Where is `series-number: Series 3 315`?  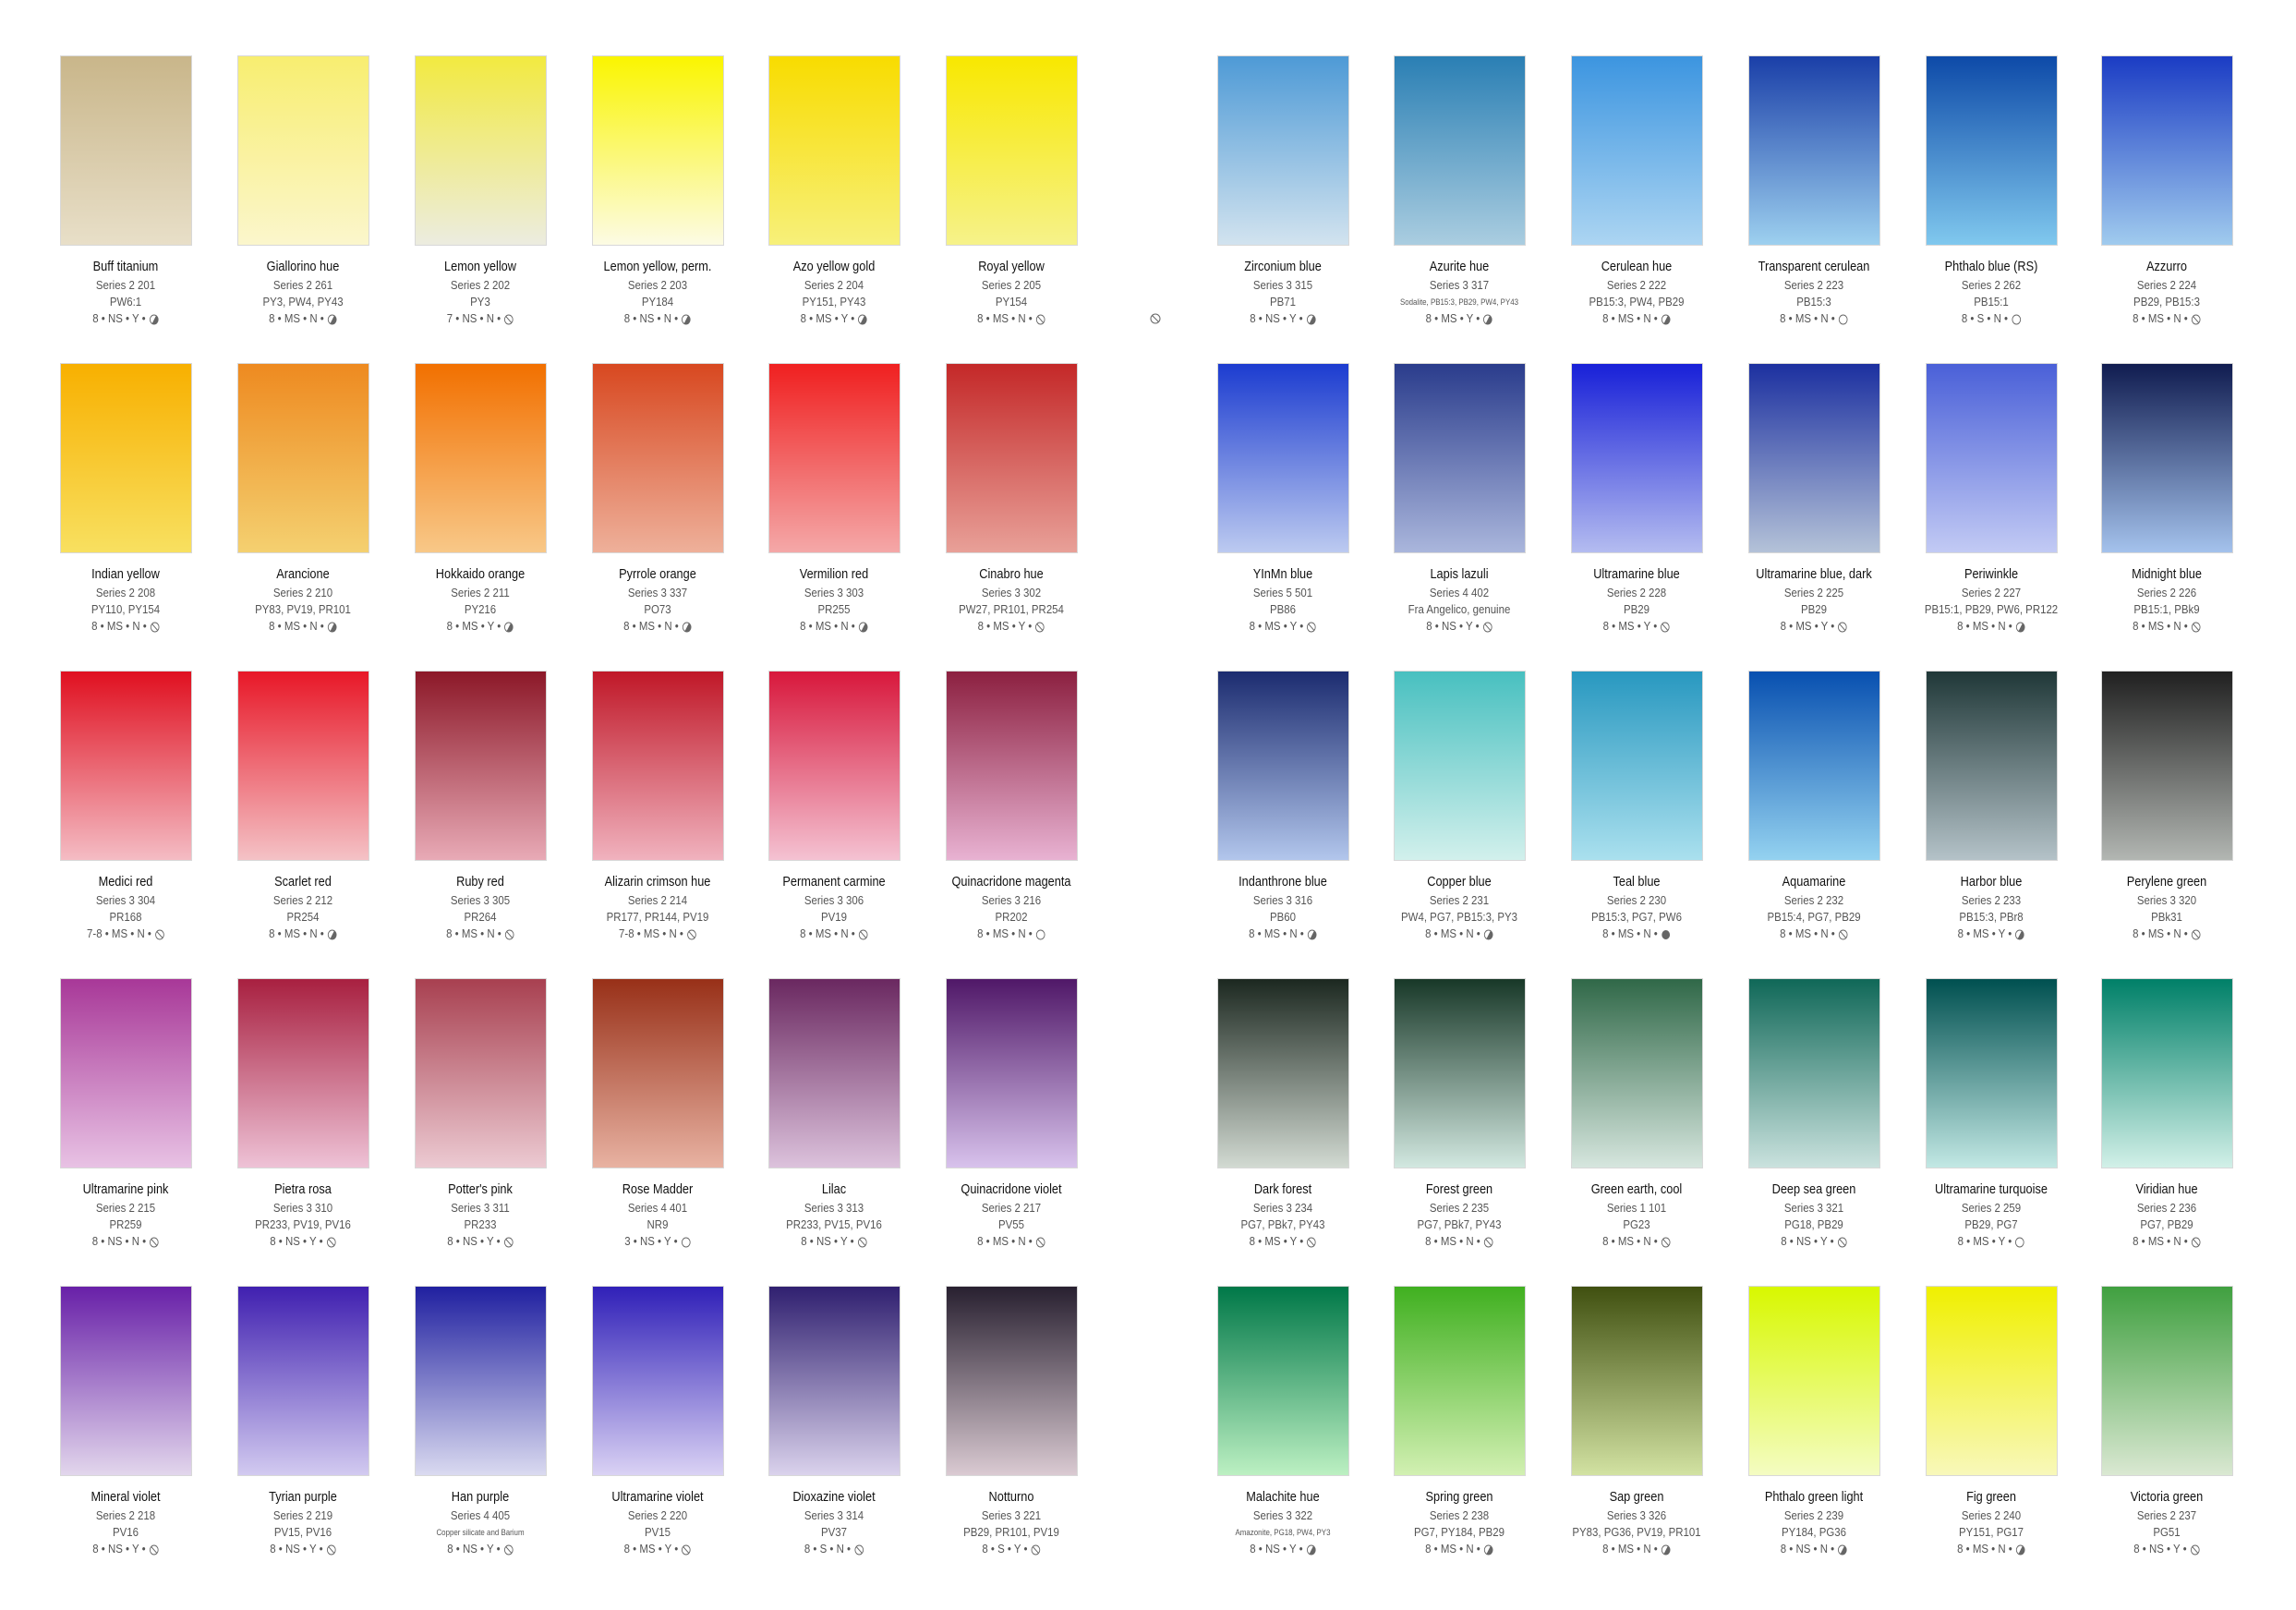
series-number: Series 3 315 is located at coordinates (1282, 285).